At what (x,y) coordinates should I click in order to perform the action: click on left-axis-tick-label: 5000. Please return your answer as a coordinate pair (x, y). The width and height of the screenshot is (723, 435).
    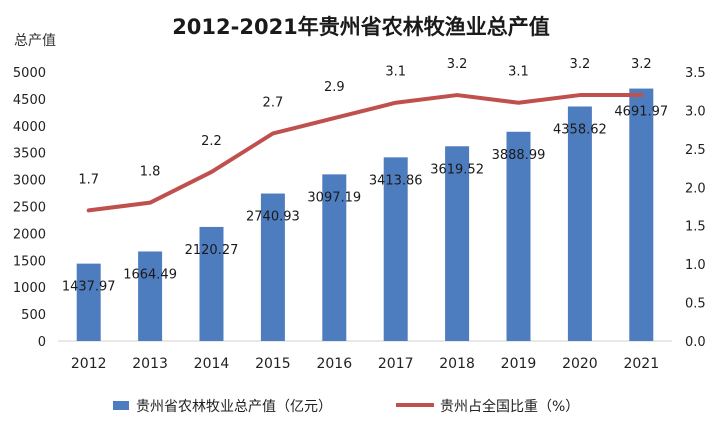
    Looking at the image, I should click on (29, 73).